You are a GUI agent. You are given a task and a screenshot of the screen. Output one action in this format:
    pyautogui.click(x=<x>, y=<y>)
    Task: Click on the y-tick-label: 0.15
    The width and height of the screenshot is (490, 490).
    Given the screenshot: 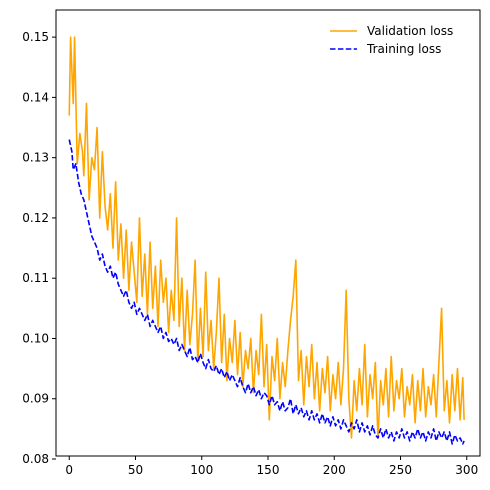 What is the action you would take?
    pyautogui.click(x=35, y=37)
    